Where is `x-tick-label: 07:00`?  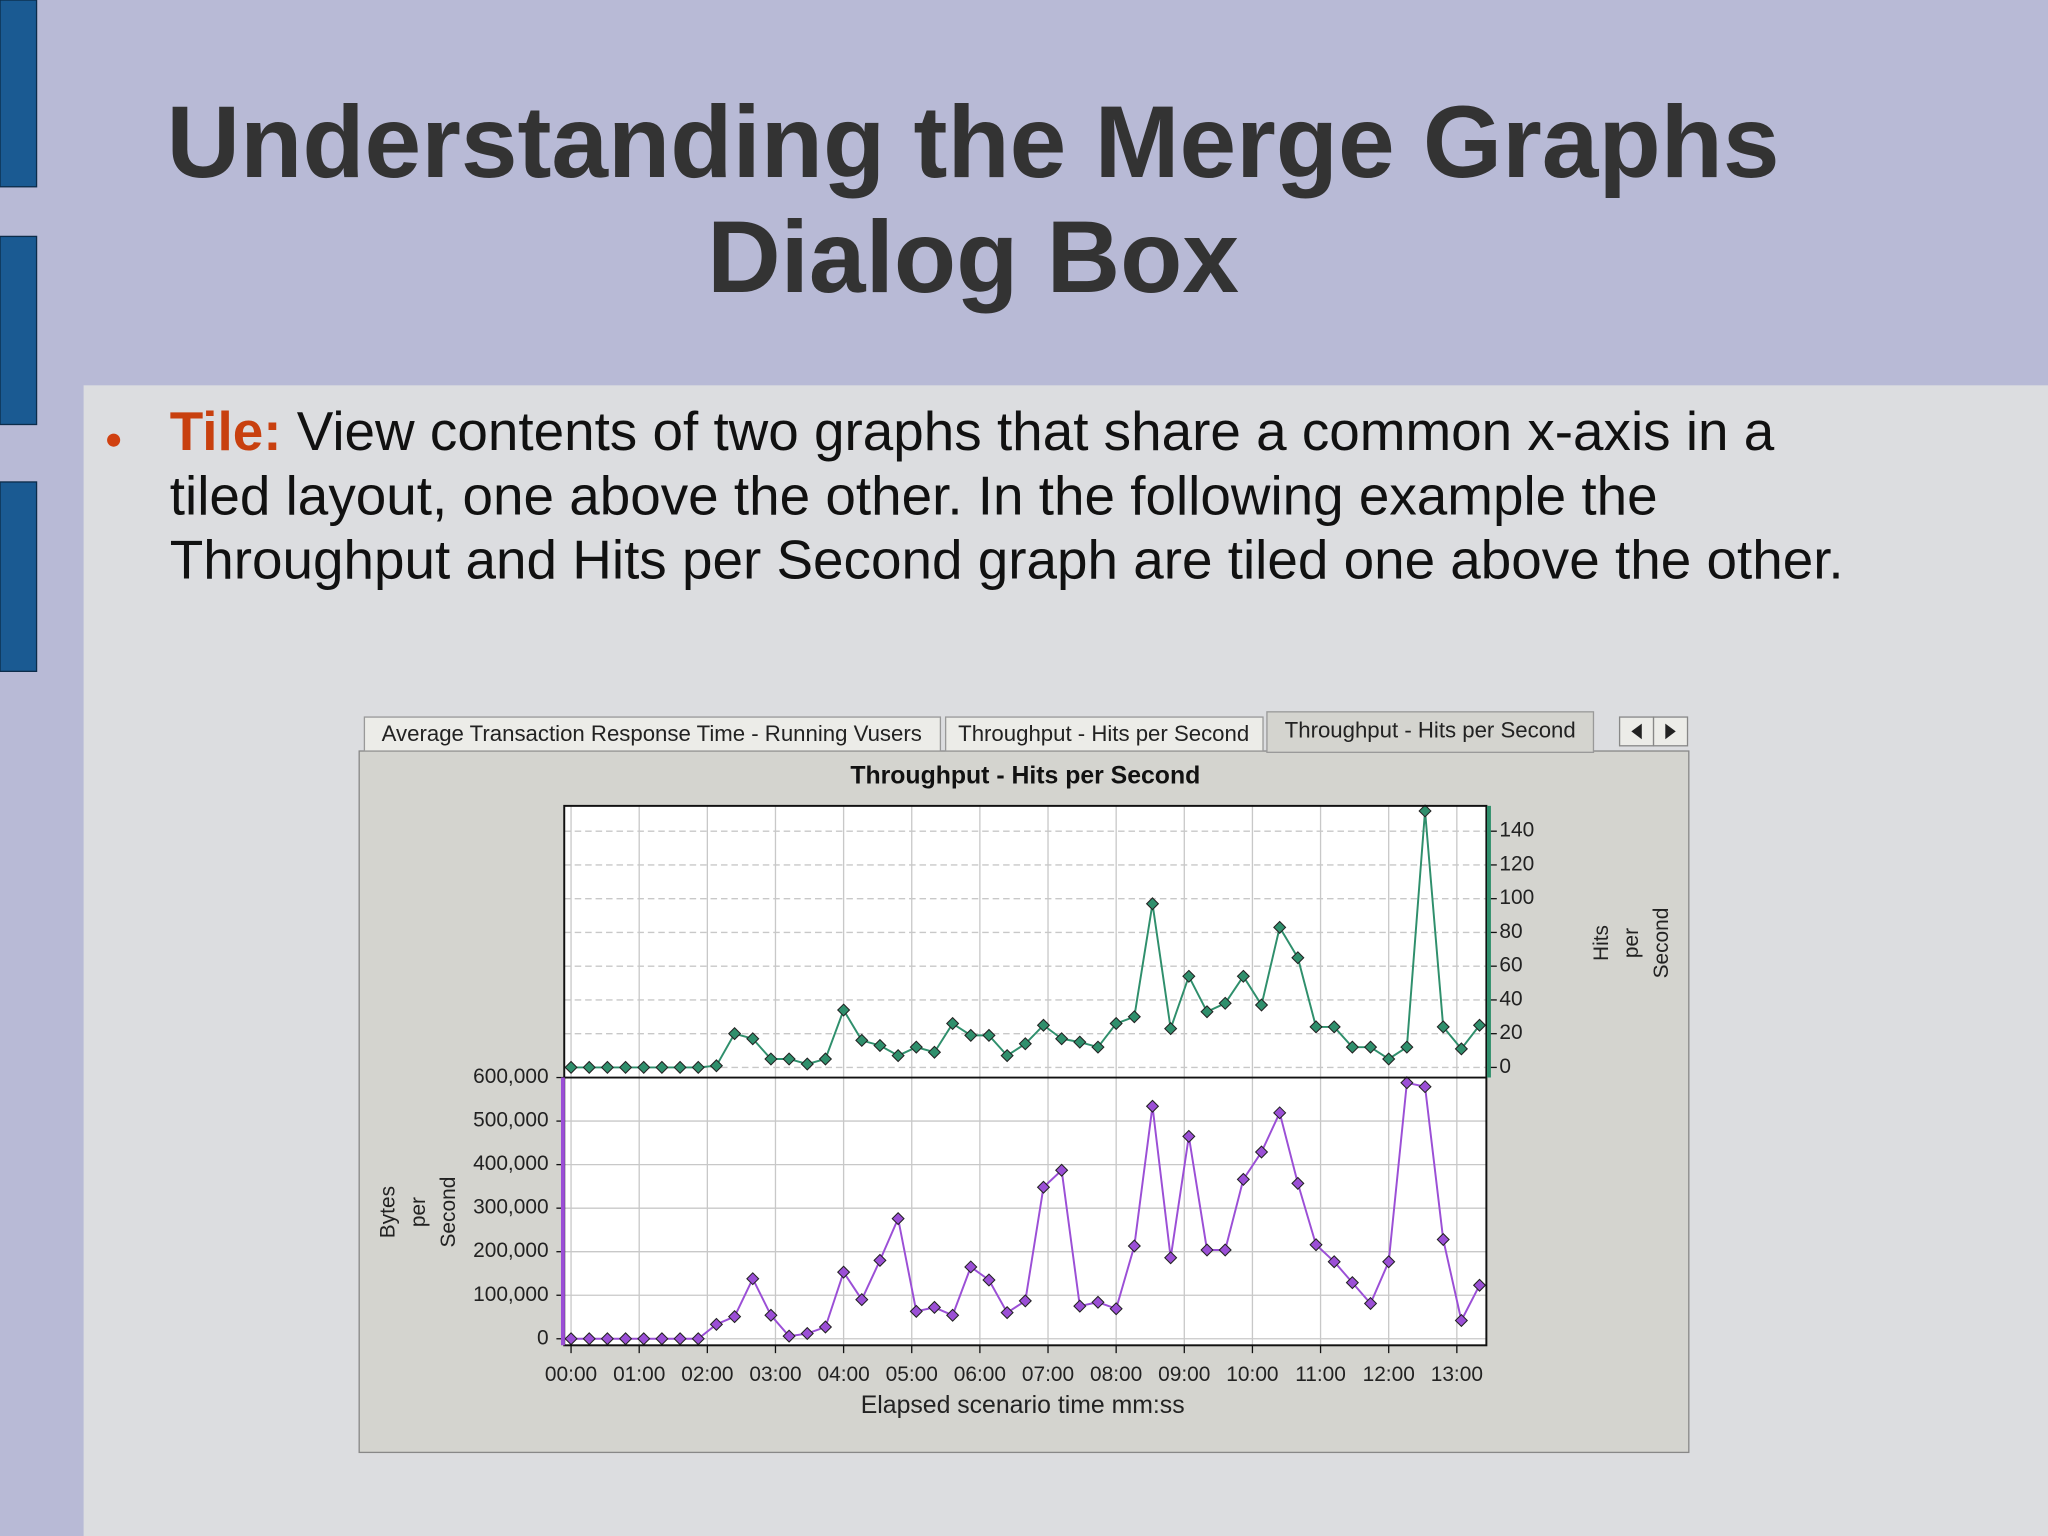 x-tick-label: 07:00 is located at coordinates (1048, 1374).